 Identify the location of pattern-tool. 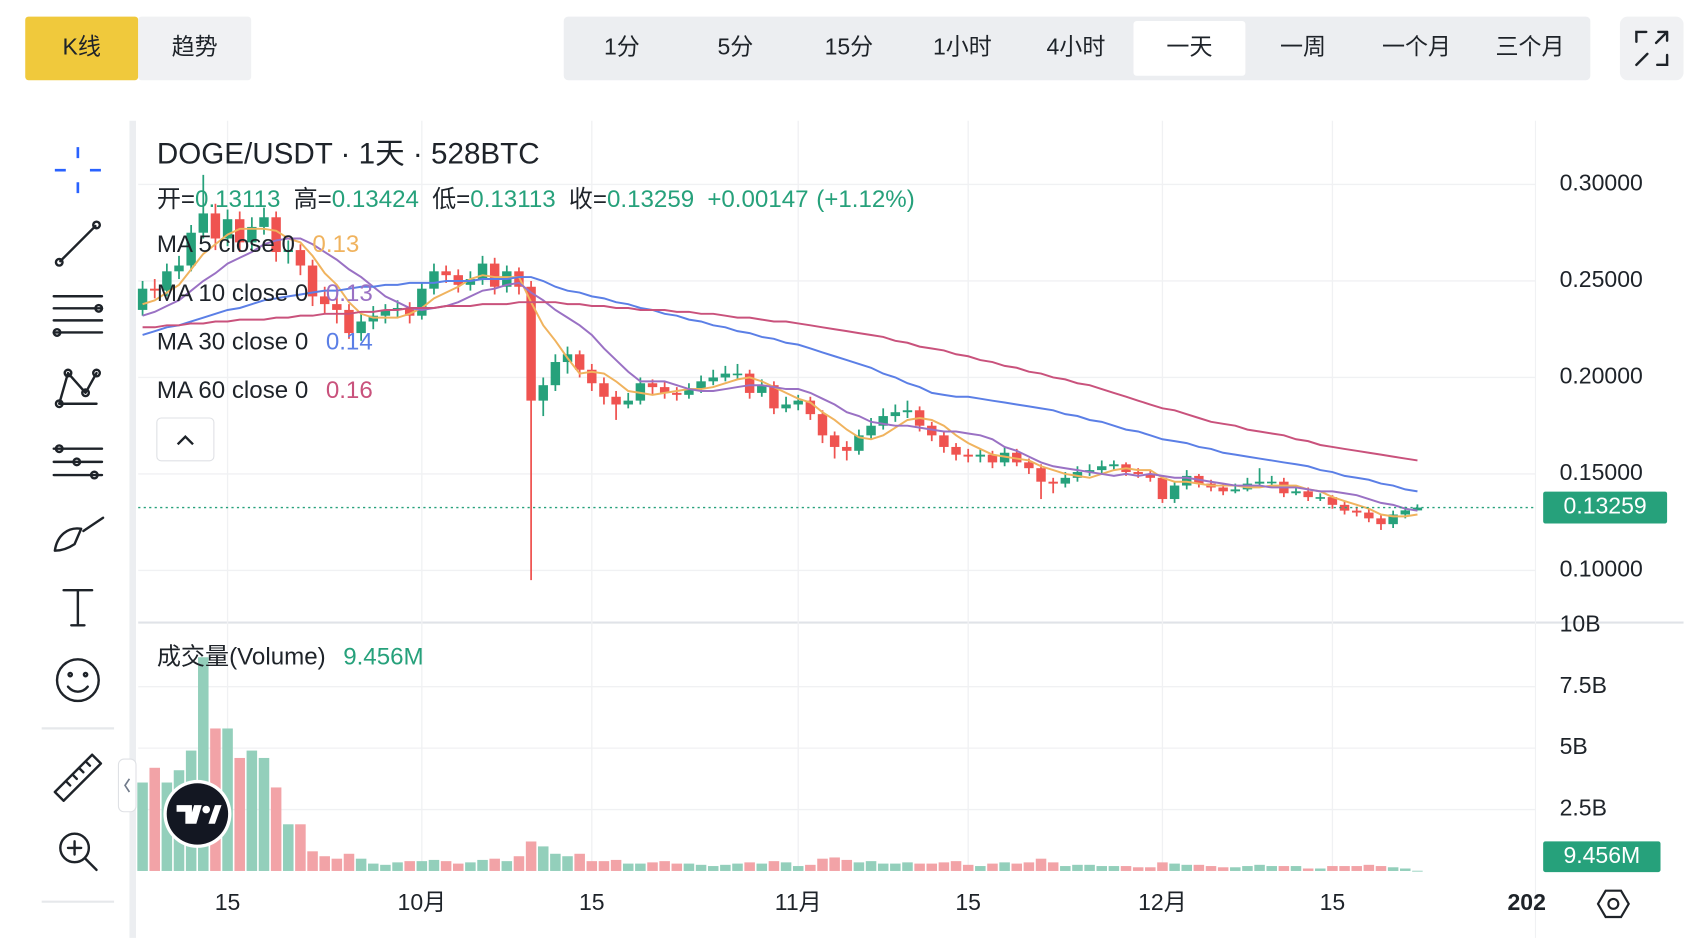
(78, 388).